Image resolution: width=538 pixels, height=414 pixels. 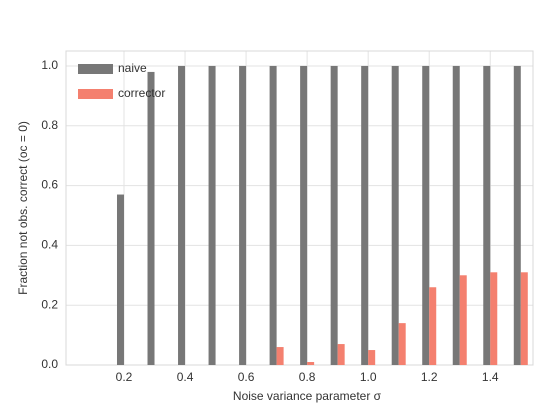 I want to click on y-tick-label: 0.4, so click(x=49, y=245).